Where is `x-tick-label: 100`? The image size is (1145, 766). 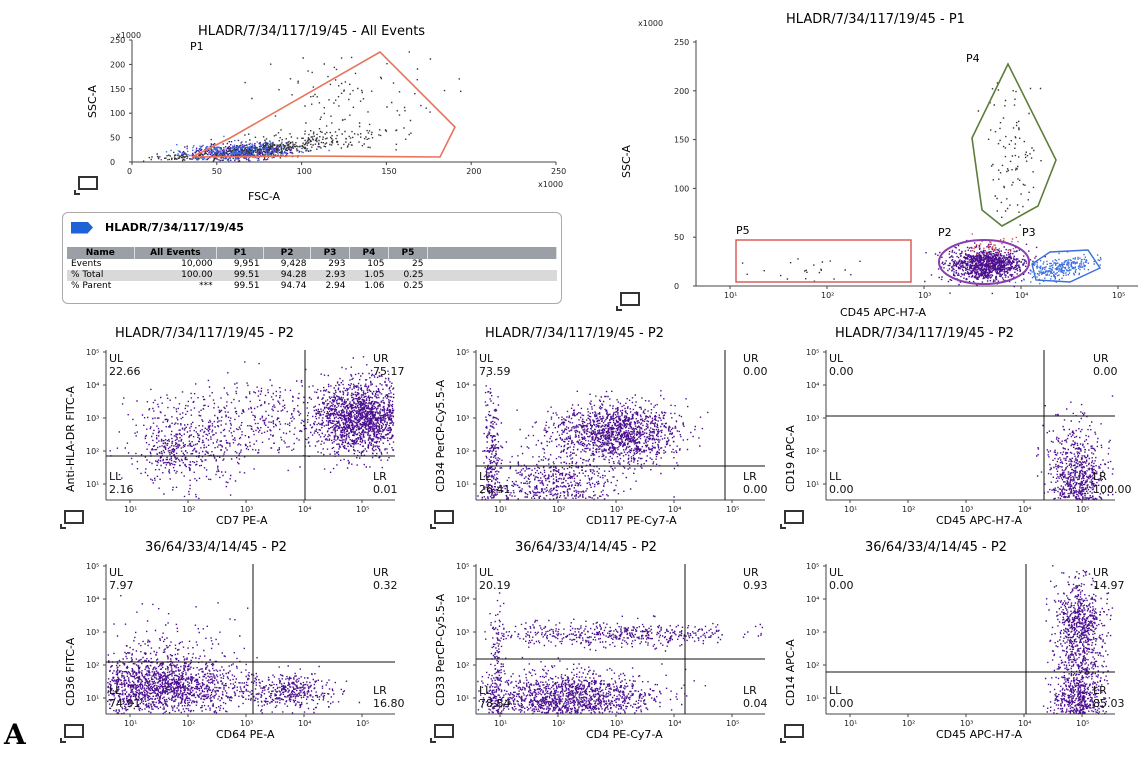 x-tick-label: 100 is located at coordinates (304, 171).